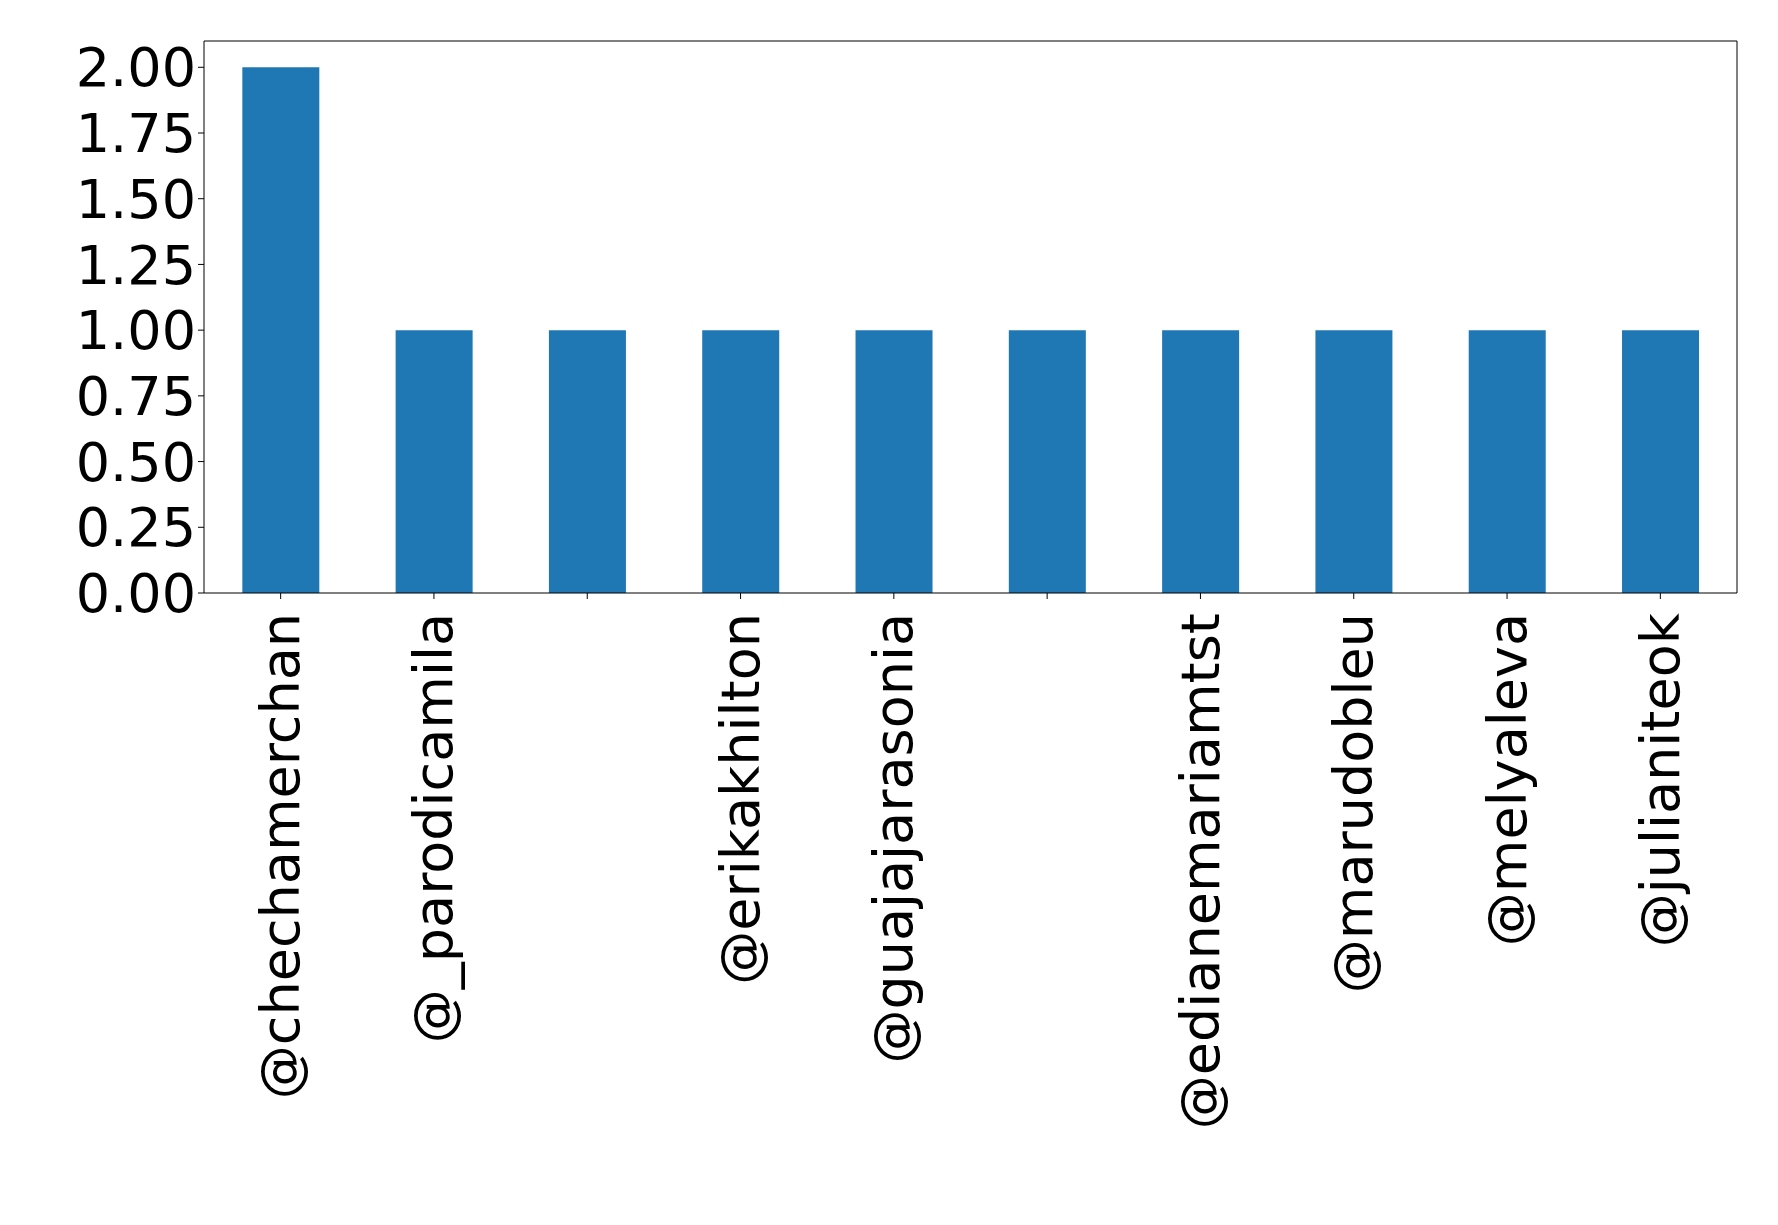 The height and width of the screenshot is (1225, 1778). I want to click on x-tick-label: @marudobleu, so click(1354, 803).